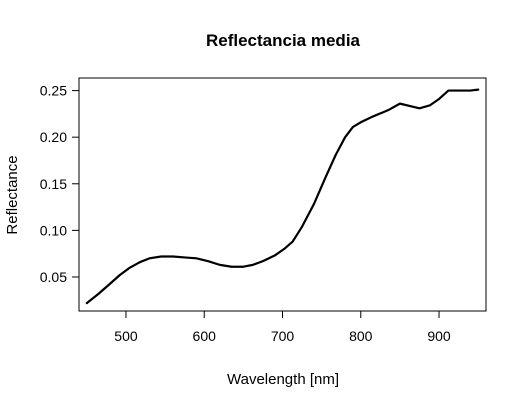 This screenshot has height=409, width=526. Describe the element at coordinates (126, 336) in the screenshot. I see `x-tick-label: 500` at that location.